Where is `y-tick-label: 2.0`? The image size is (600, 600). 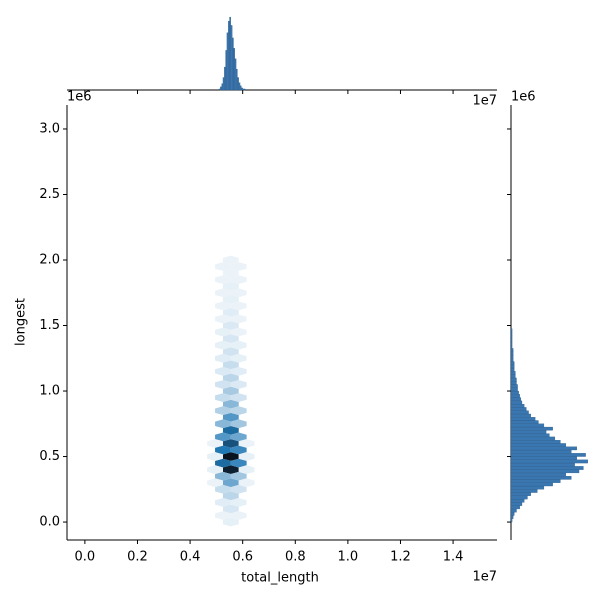
y-tick-label: 2.0 is located at coordinates (49, 260).